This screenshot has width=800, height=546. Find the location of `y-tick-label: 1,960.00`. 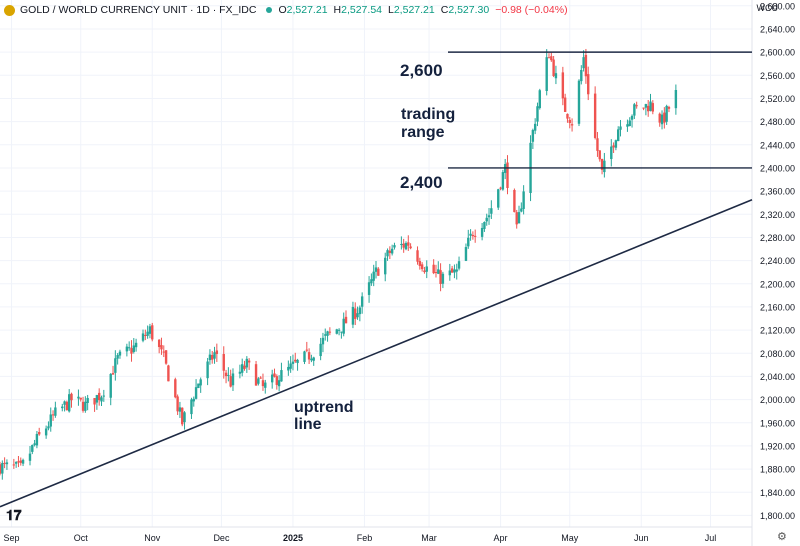

y-tick-label: 1,960.00 is located at coordinates (777, 423).